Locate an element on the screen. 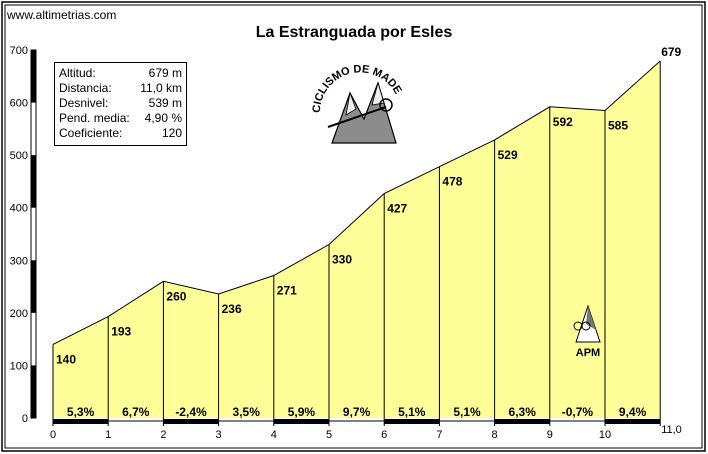  x-tick-label: 3 is located at coordinates (219, 435).